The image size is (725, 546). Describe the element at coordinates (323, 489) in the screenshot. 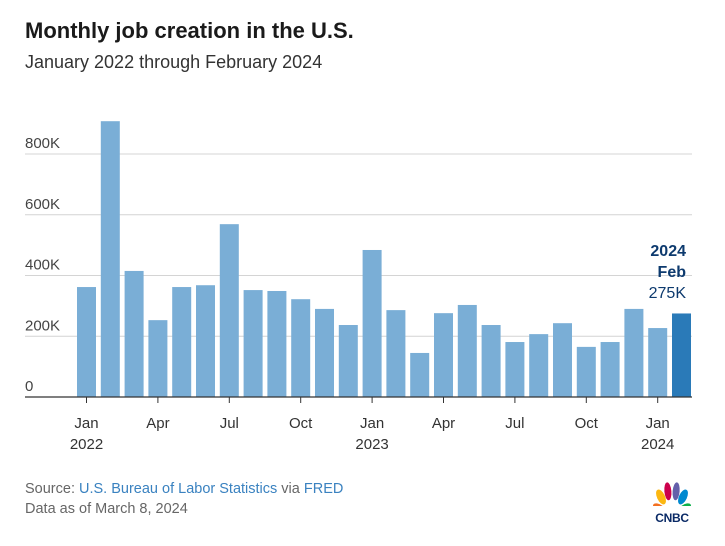

I see `fred-link: FRED` at that location.